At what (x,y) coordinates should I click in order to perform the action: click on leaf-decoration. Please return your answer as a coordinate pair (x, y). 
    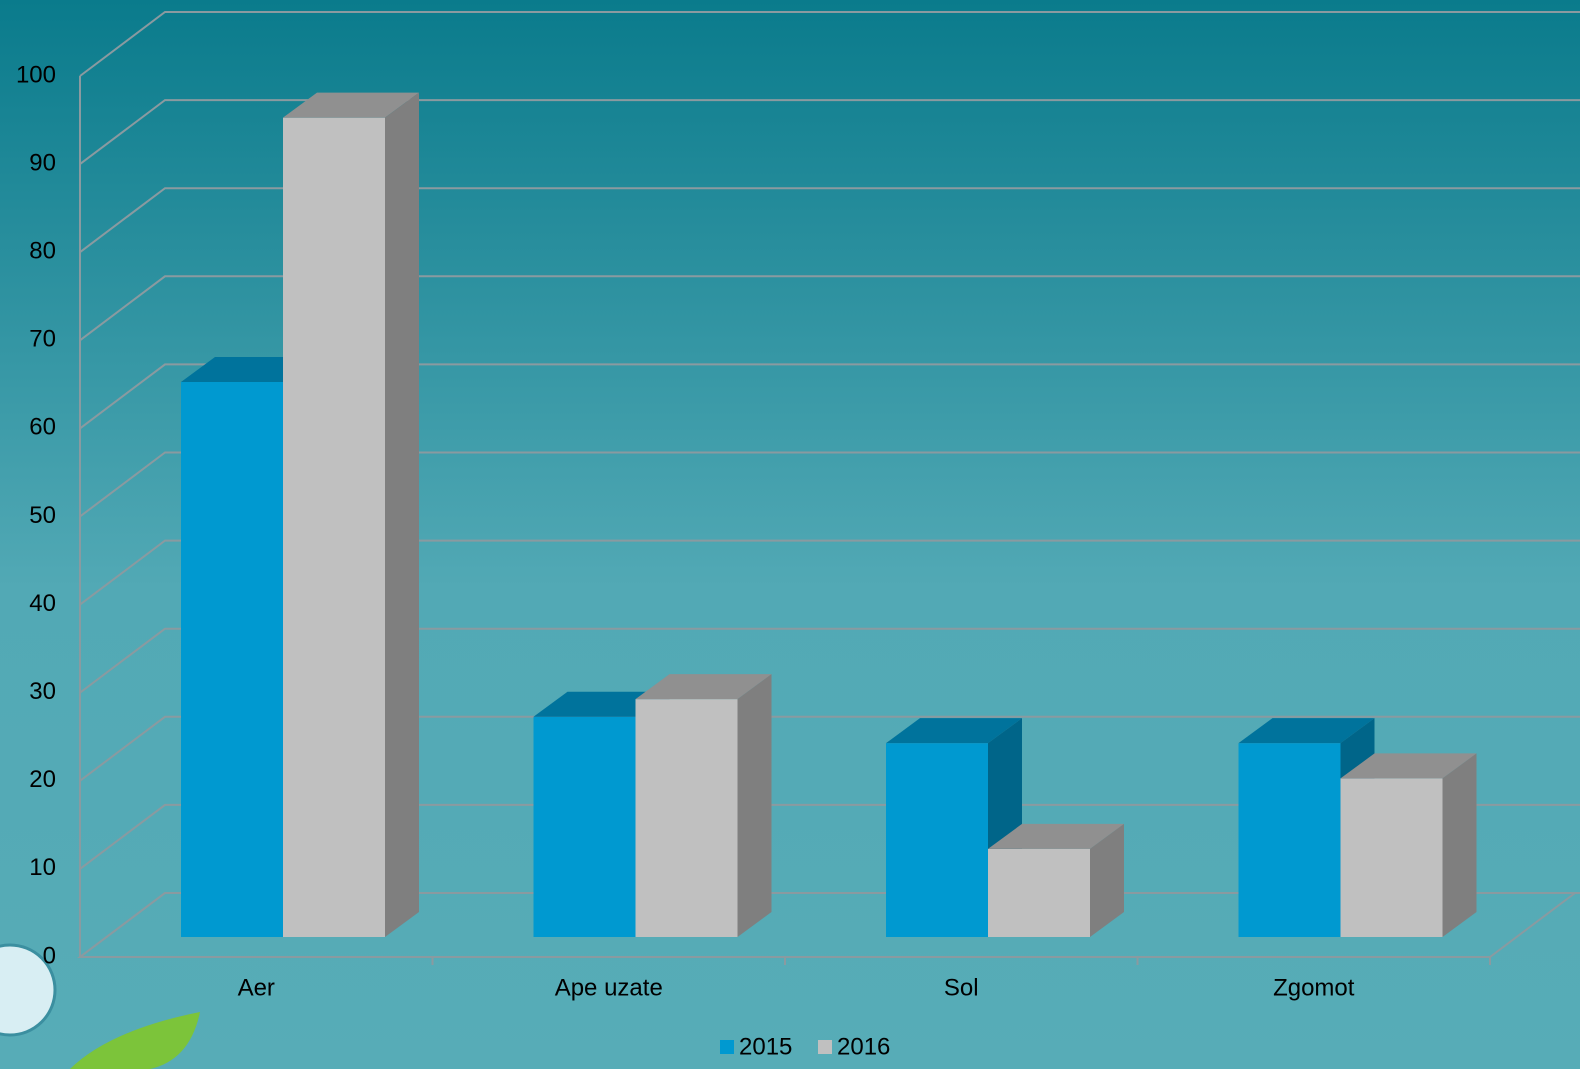
    Looking at the image, I should click on (135, 1040).